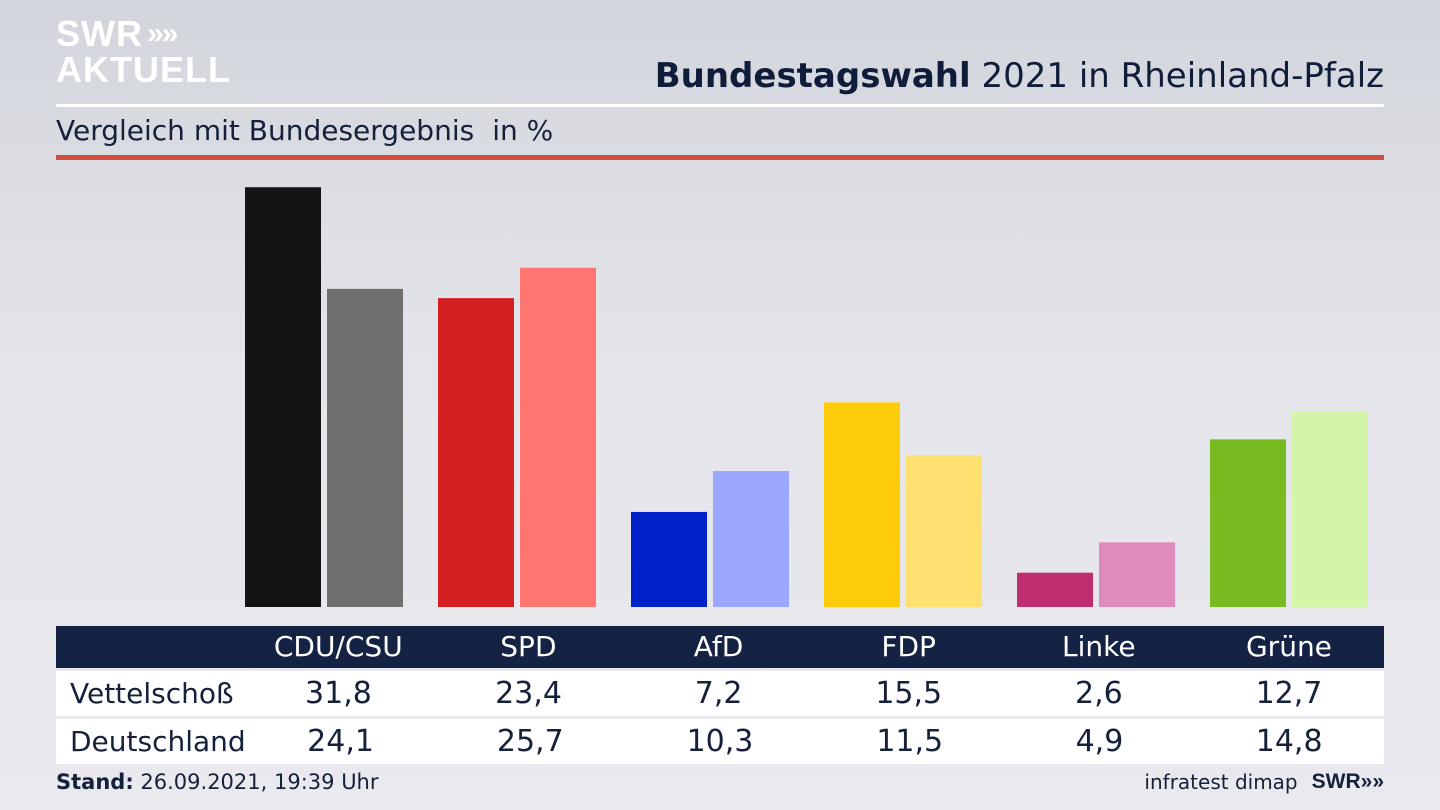  Describe the element at coordinates (158, 741) in the screenshot. I see `row-label: Deutschland` at that location.